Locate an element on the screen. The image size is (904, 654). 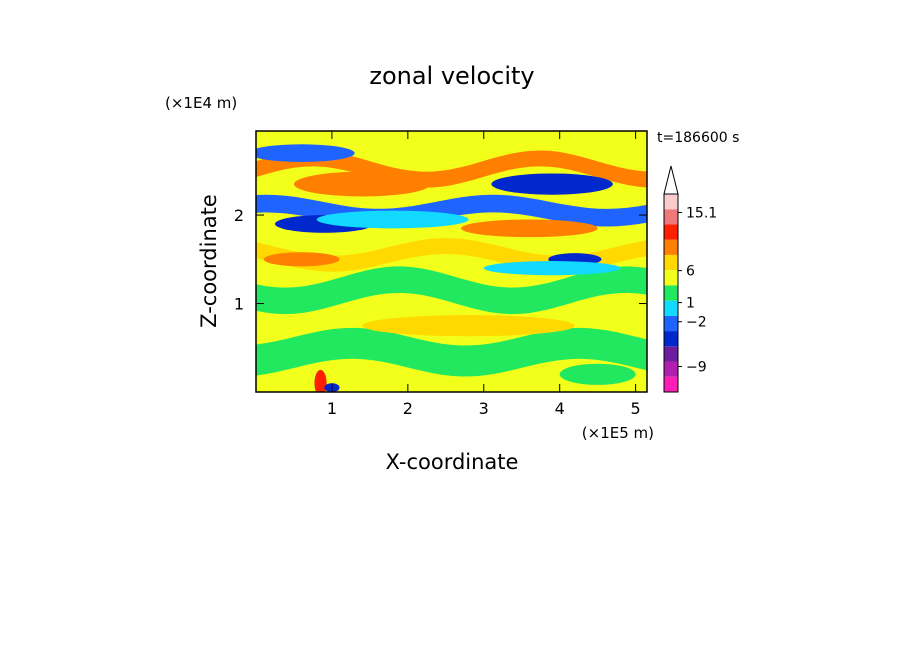
y-axis-label: Z-coordinate is located at coordinates (209, 261).